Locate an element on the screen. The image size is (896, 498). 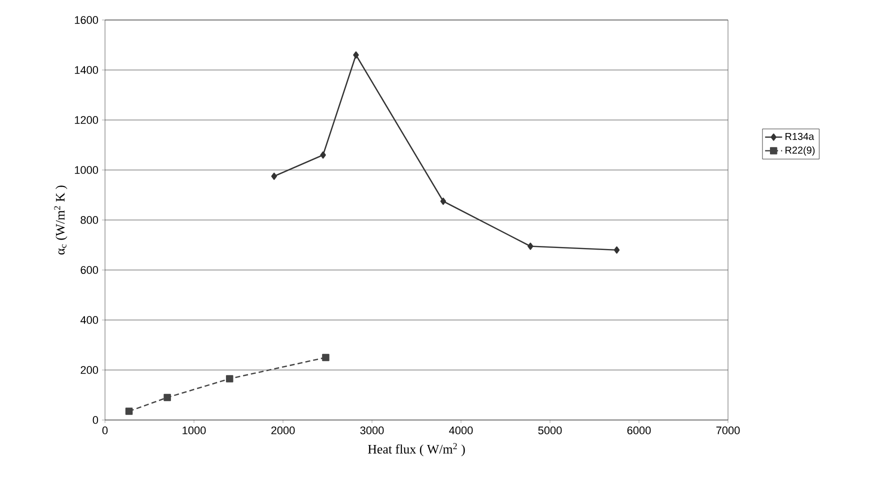
x-tick-label: 5000 is located at coordinates (550, 430).